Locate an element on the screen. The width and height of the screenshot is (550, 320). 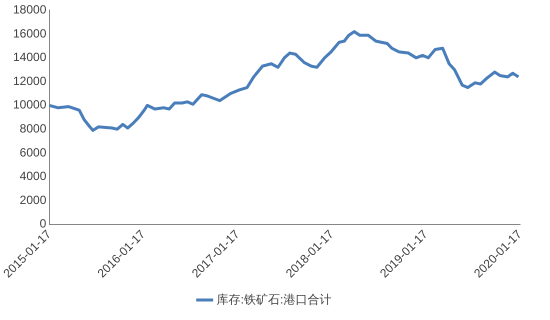
y-tick-label: 16000 is located at coordinates (29, 33).